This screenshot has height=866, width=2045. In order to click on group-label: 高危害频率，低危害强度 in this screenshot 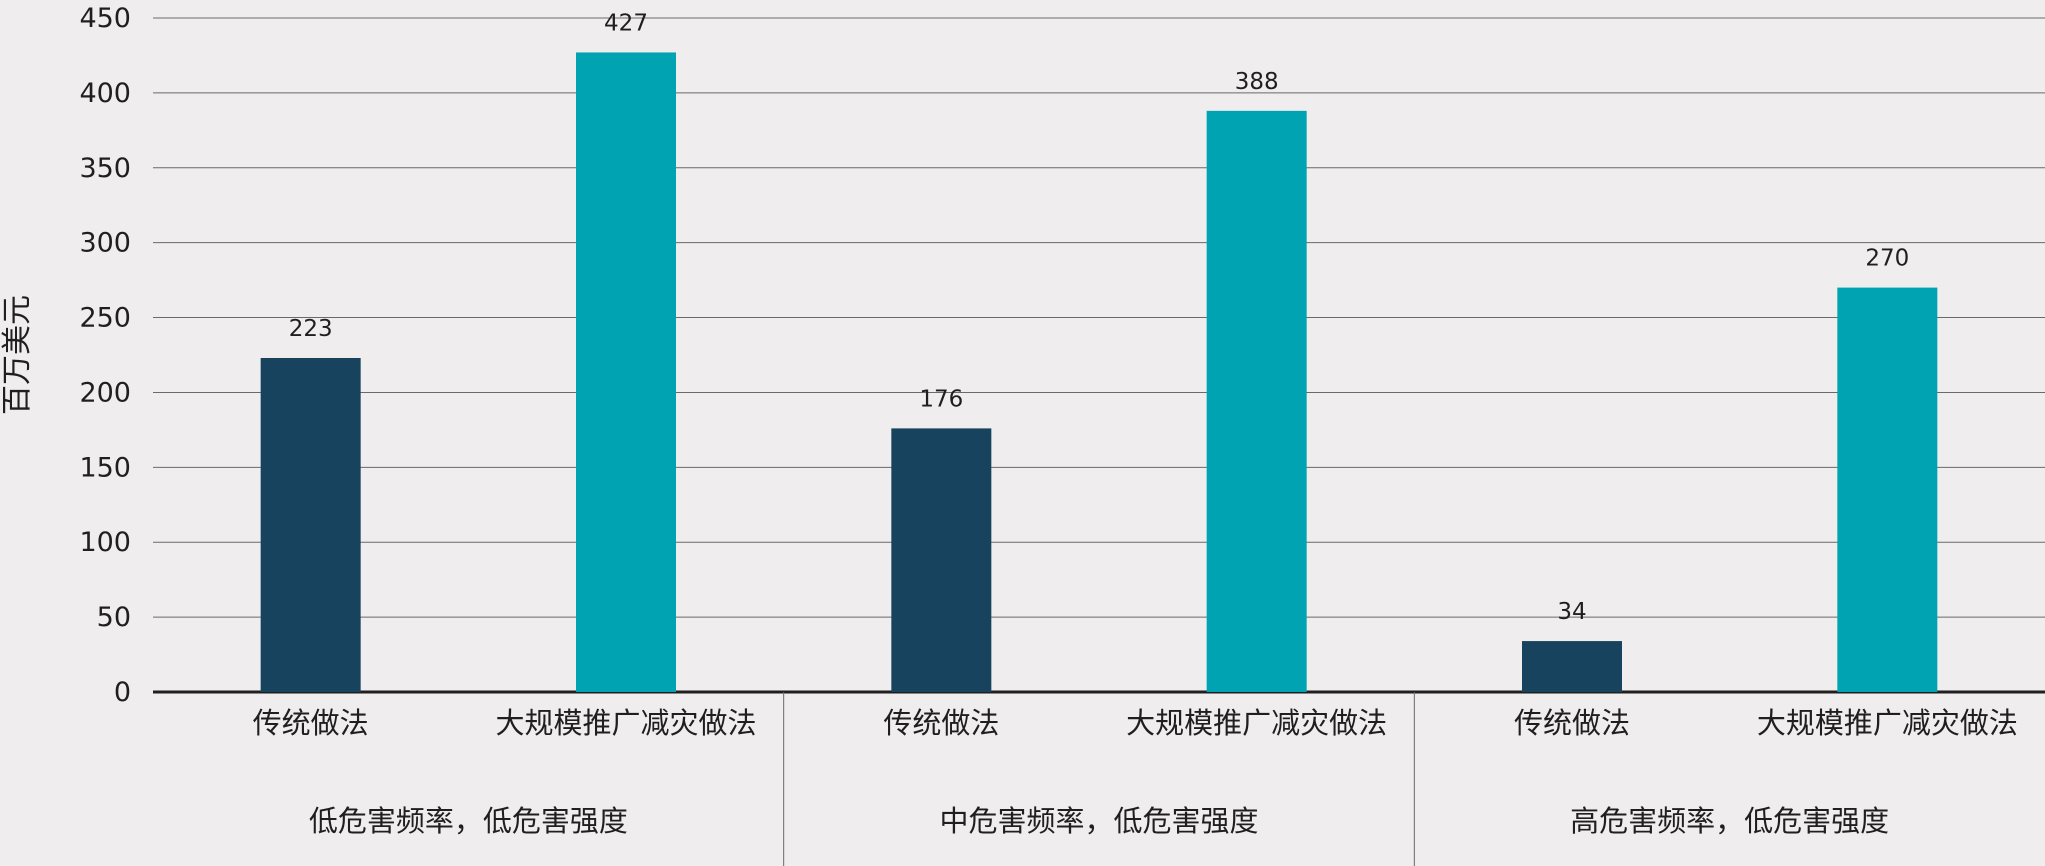, I will do `click(1729, 821)`.